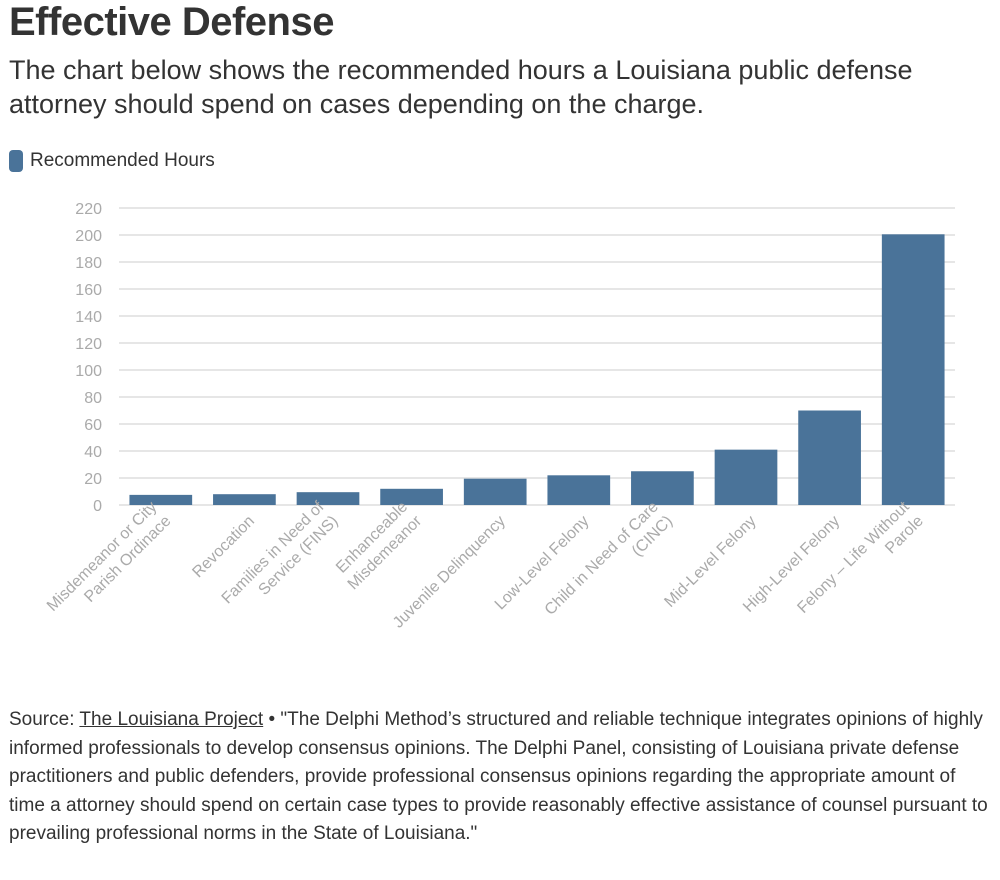 The width and height of the screenshot is (1000, 880). I want to click on y-tick-label: 140, so click(88, 317).